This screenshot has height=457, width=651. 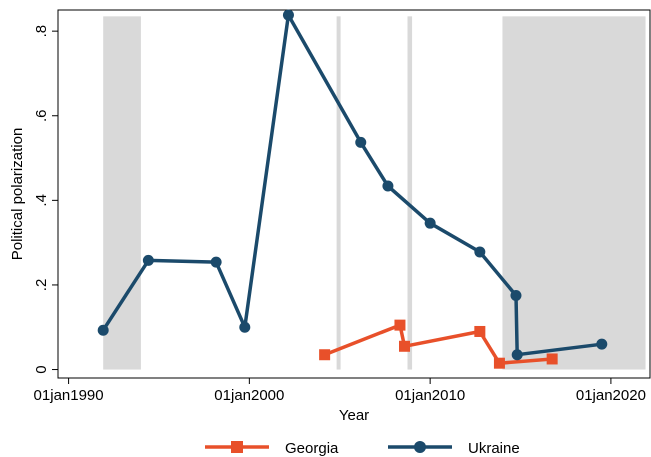 What do you see at coordinates (430, 395) in the screenshot?
I see `x-tick-label: 01jan2010` at bounding box center [430, 395].